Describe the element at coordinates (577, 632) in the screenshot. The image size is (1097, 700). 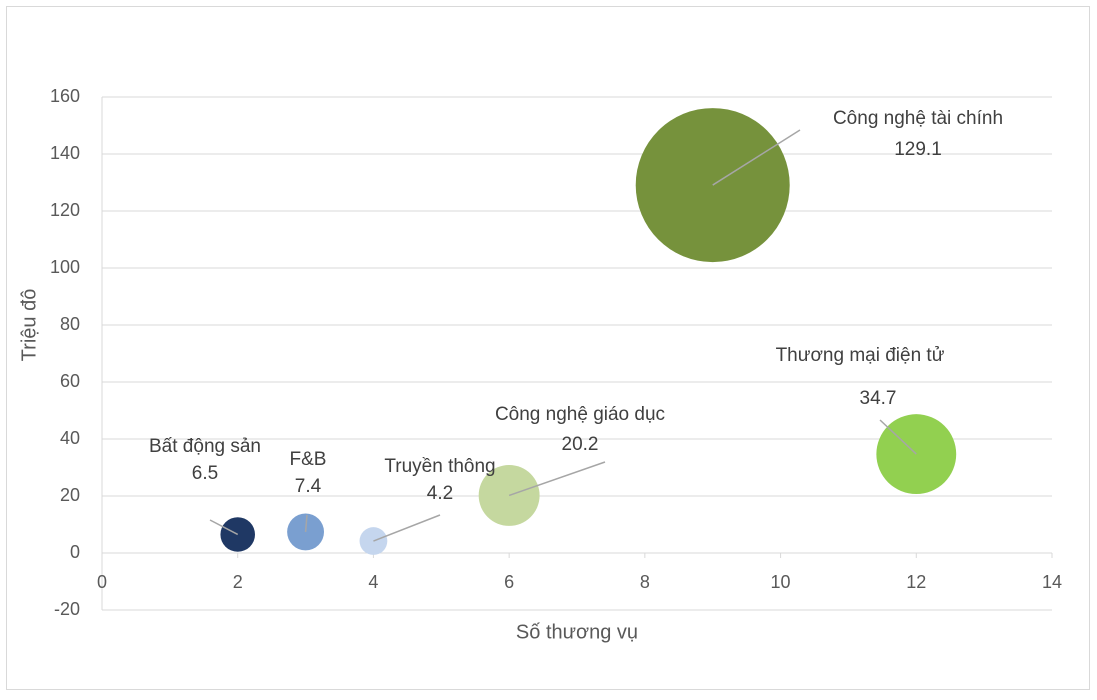
I see `x-axis-title: Số thương vụ` at that location.